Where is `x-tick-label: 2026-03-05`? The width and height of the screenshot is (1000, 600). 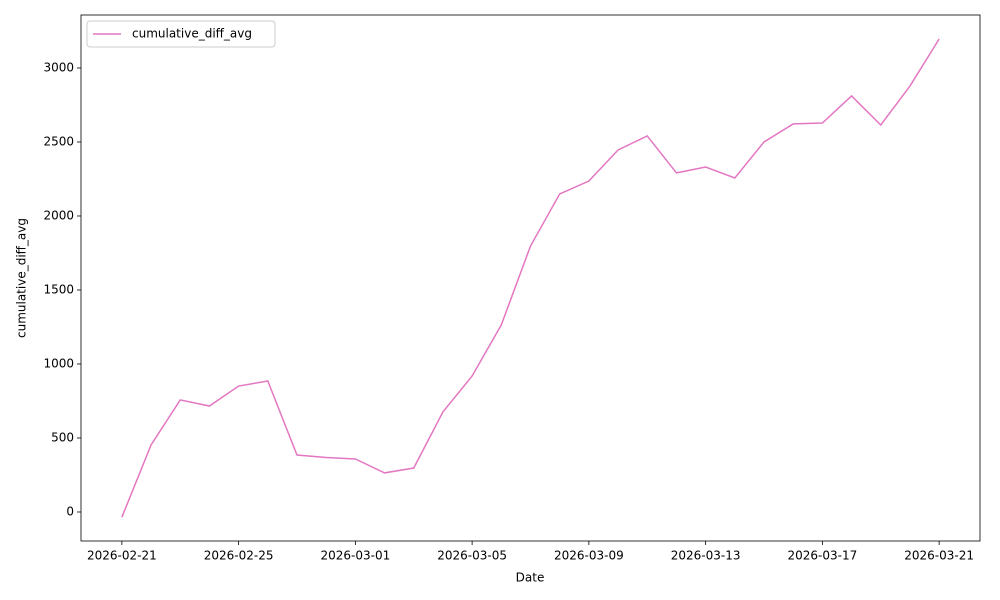 x-tick-label: 2026-03-05 is located at coordinates (472, 556).